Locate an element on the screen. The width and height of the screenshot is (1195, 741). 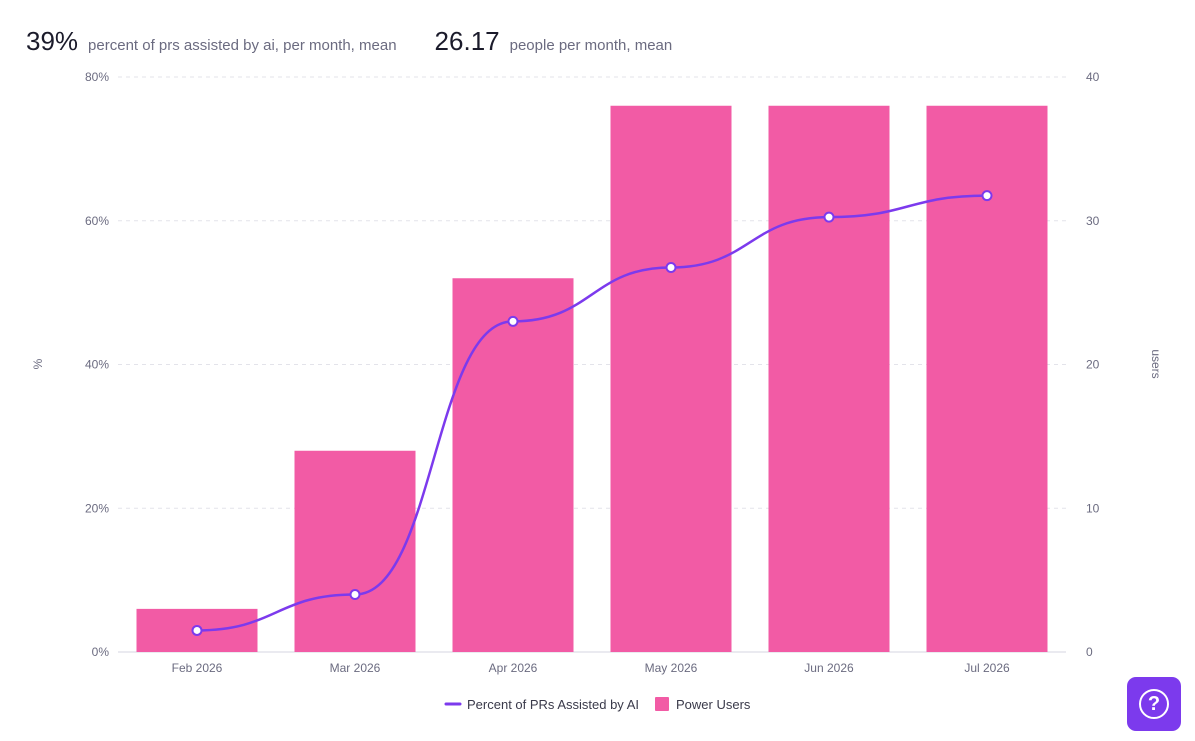
metric-label: people per month, mean is located at coordinates (591, 45).